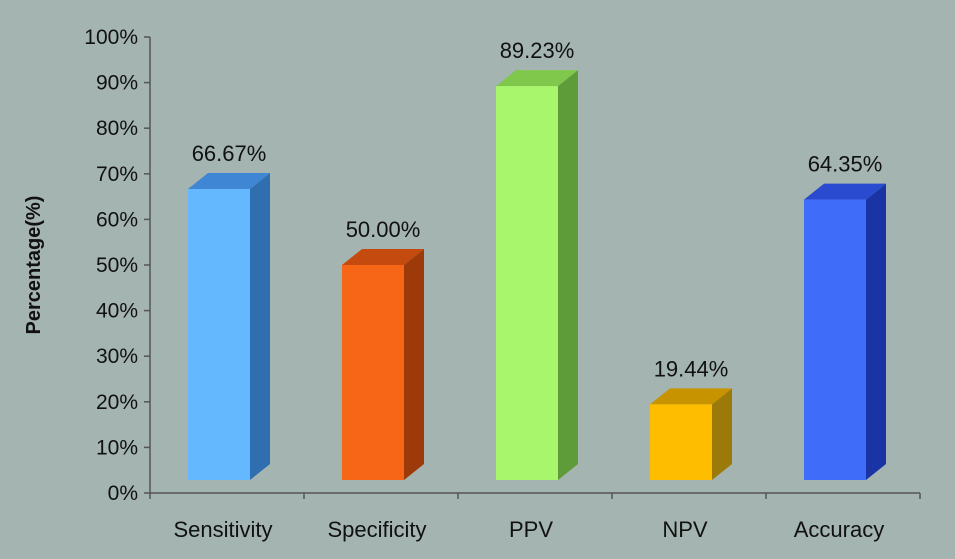 The height and width of the screenshot is (559, 955). Describe the element at coordinates (376, 529) in the screenshot. I see `x-category-label: Specificity` at that location.